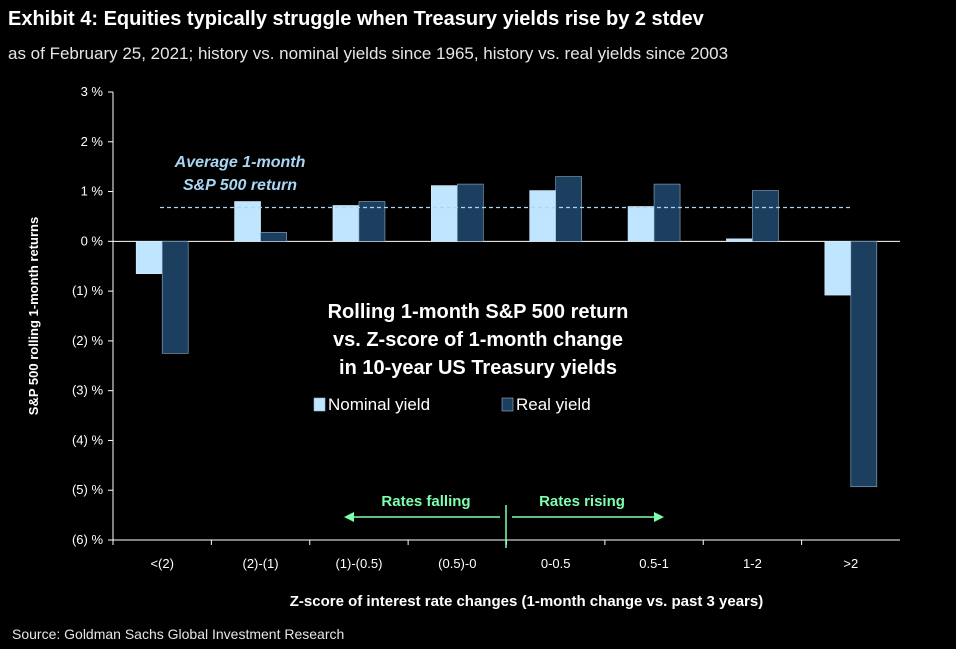 The height and width of the screenshot is (649, 956). I want to click on average-return-label: S&P 500 return, so click(240, 185).